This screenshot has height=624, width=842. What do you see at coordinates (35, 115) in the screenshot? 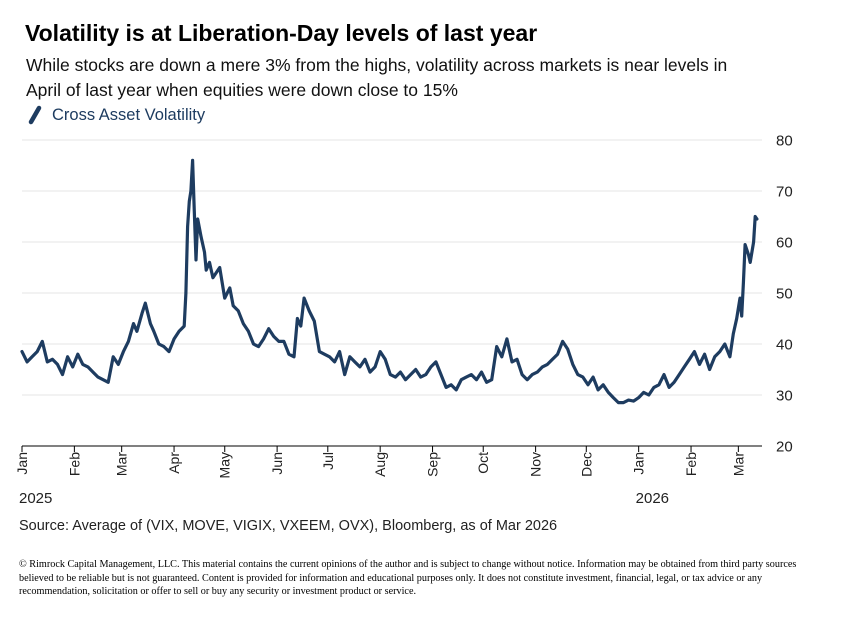
I see `line-series-swatch-icon` at bounding box center [35, 115].